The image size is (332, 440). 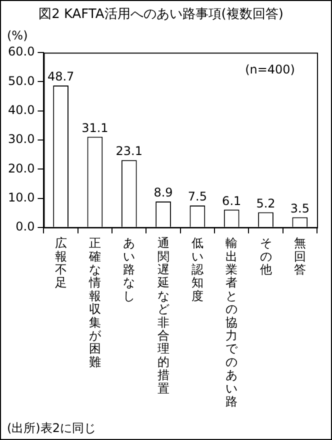 I want to click on data-label: 5.2, so click(x=266, y=203).